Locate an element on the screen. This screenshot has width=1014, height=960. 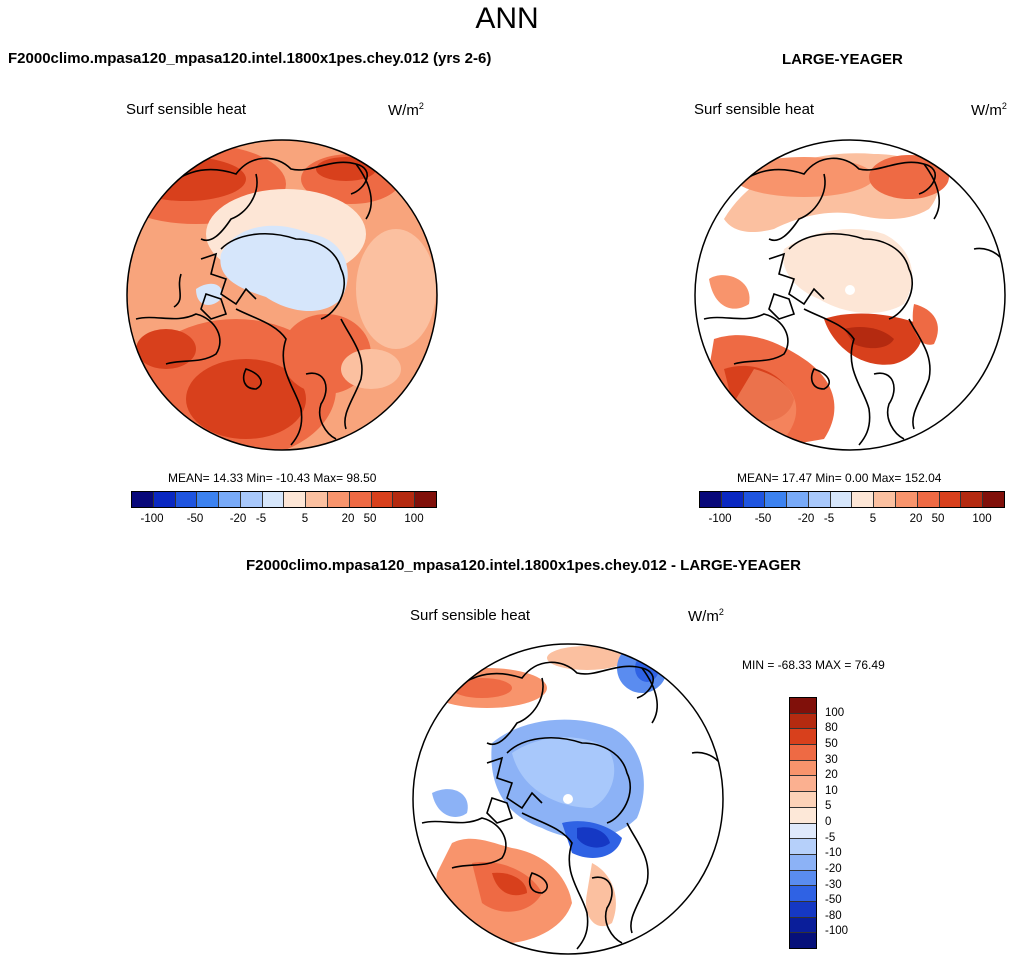
panel-diff-minmax: MIN = -68.33 MAX = 76.49 is located at coordinates (813, 665).